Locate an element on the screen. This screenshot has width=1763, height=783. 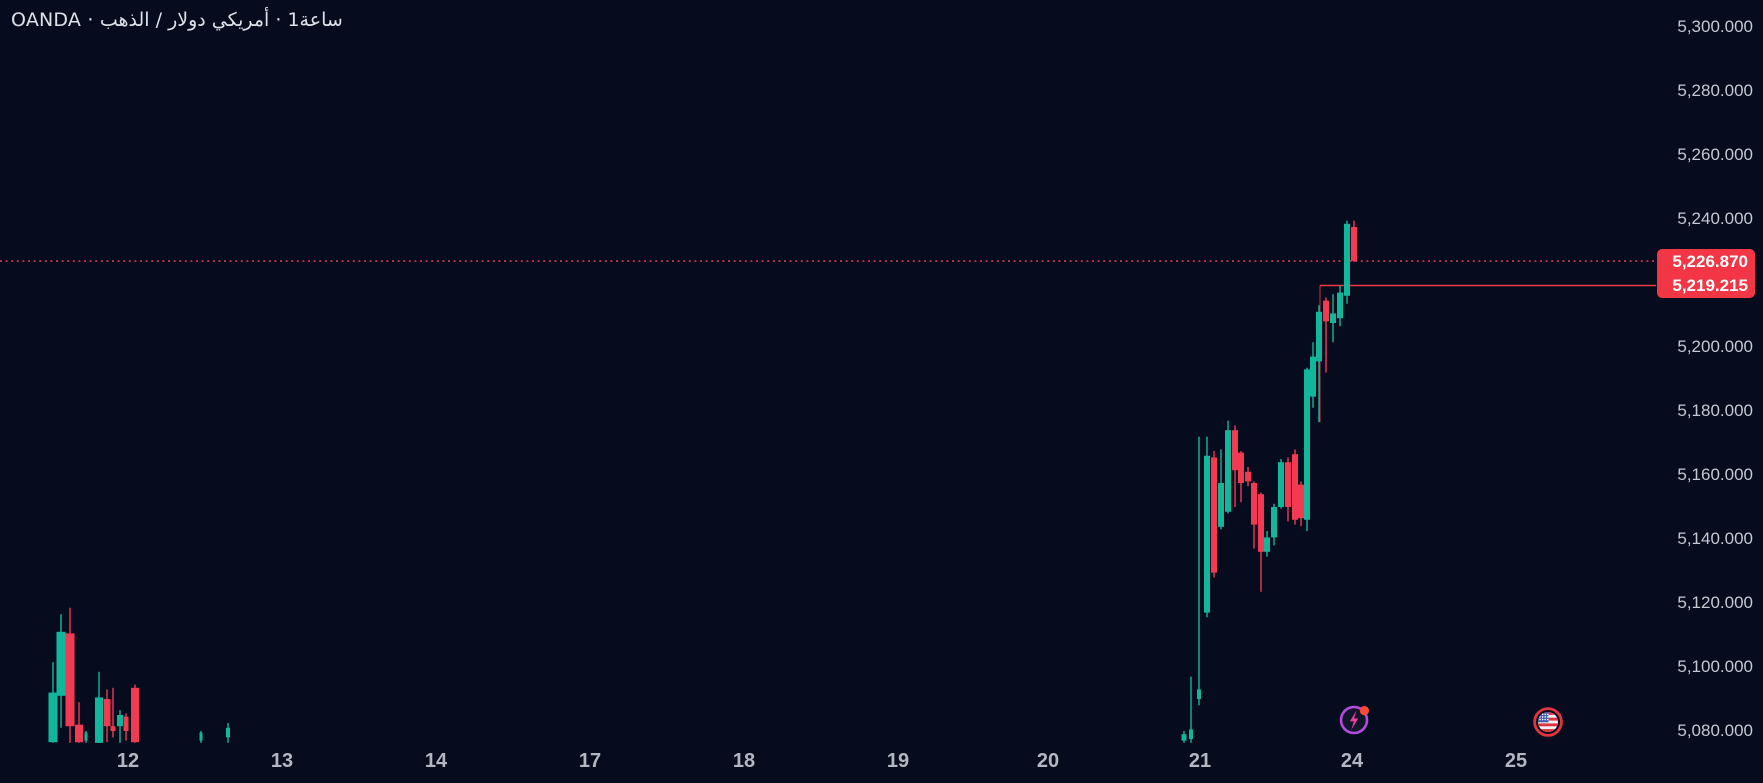
price-tick-label: 5,160.000 is located at coordinates (1715, 474).